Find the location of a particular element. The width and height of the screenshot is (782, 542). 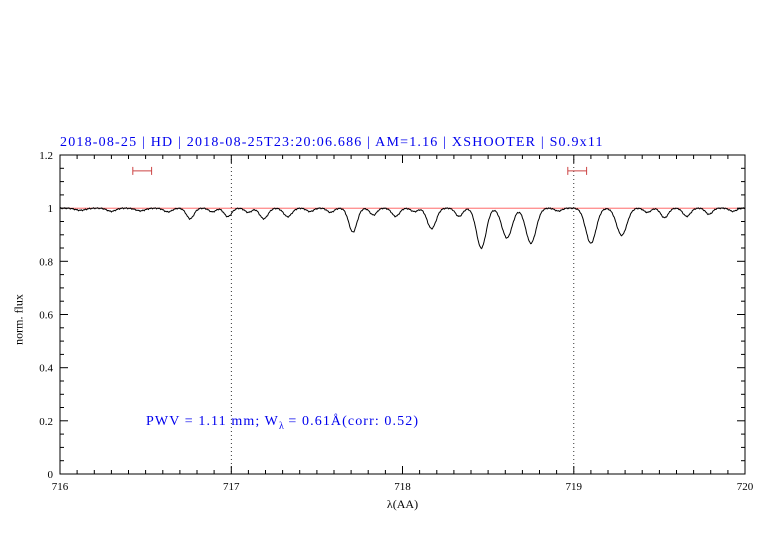

lambda-subscript: λ is located at coordinates (281, 426).